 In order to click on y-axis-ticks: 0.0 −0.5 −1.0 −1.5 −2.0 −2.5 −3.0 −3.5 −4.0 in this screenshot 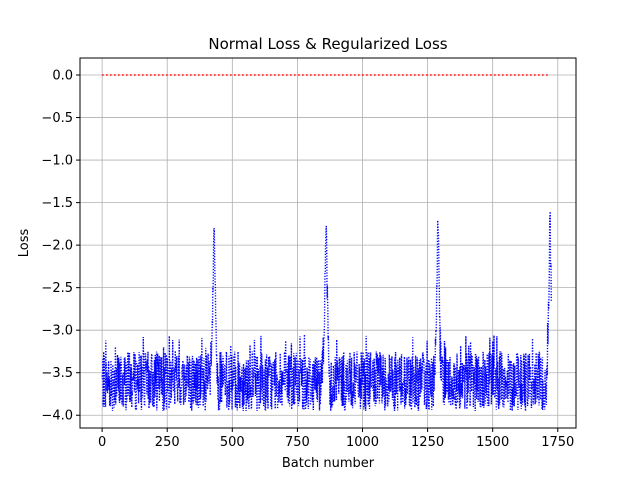, I will do `click(60, 246)`.